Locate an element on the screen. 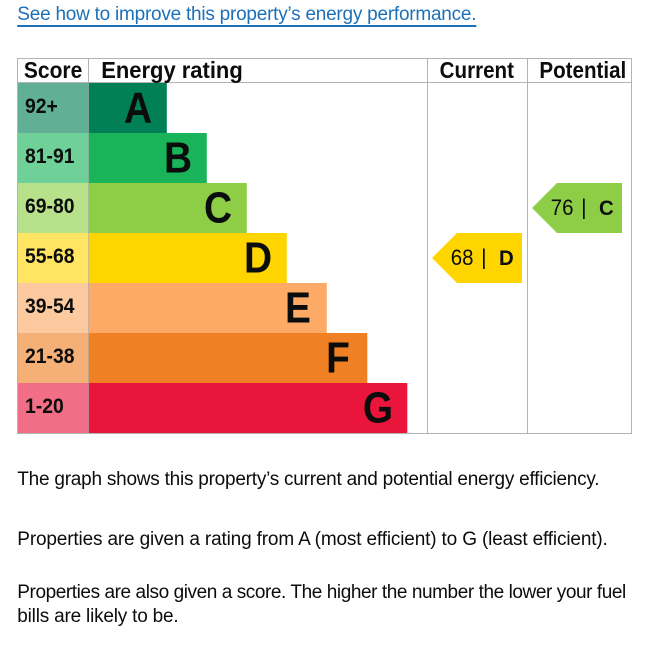 Image resolution: width=649 pixels, height=650 pixels. svg-text: 76 is located at coordinates (562, 207).